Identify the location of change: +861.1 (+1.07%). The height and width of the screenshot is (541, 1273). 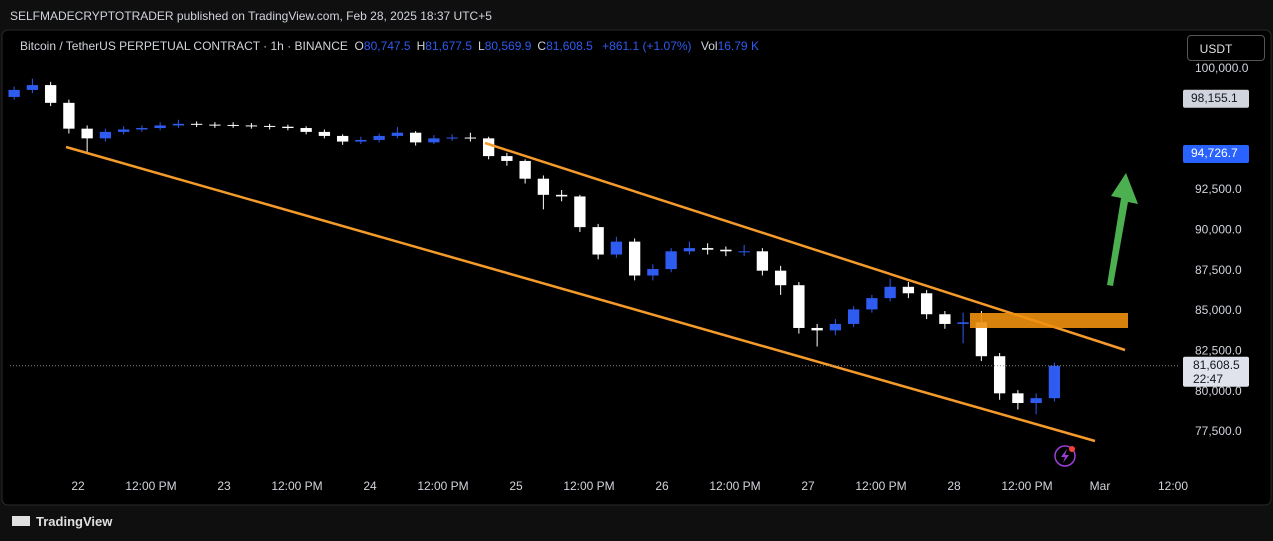
(647, 46).